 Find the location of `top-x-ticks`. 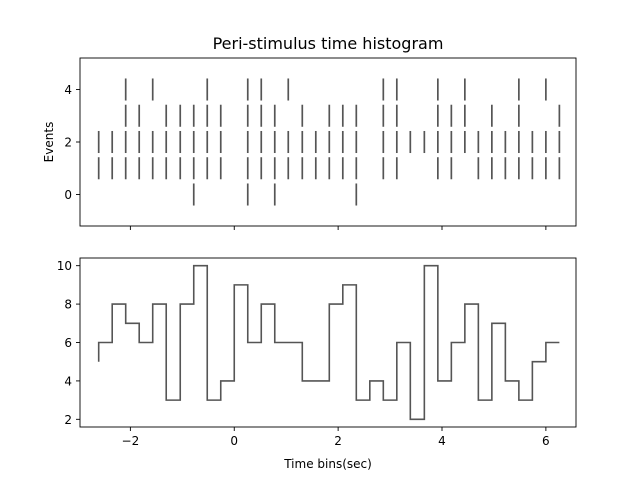

top-x-ticks is located at coordinates (338, 228).